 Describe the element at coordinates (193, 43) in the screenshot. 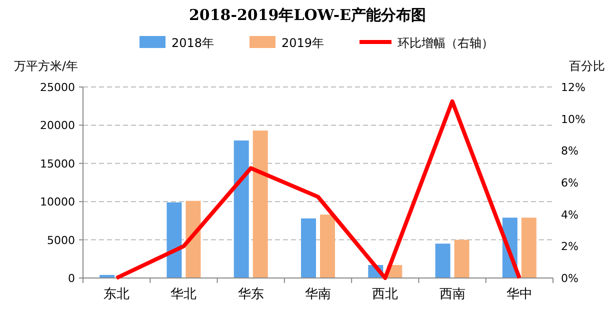

I see `legend-label: 2018年` at that location.